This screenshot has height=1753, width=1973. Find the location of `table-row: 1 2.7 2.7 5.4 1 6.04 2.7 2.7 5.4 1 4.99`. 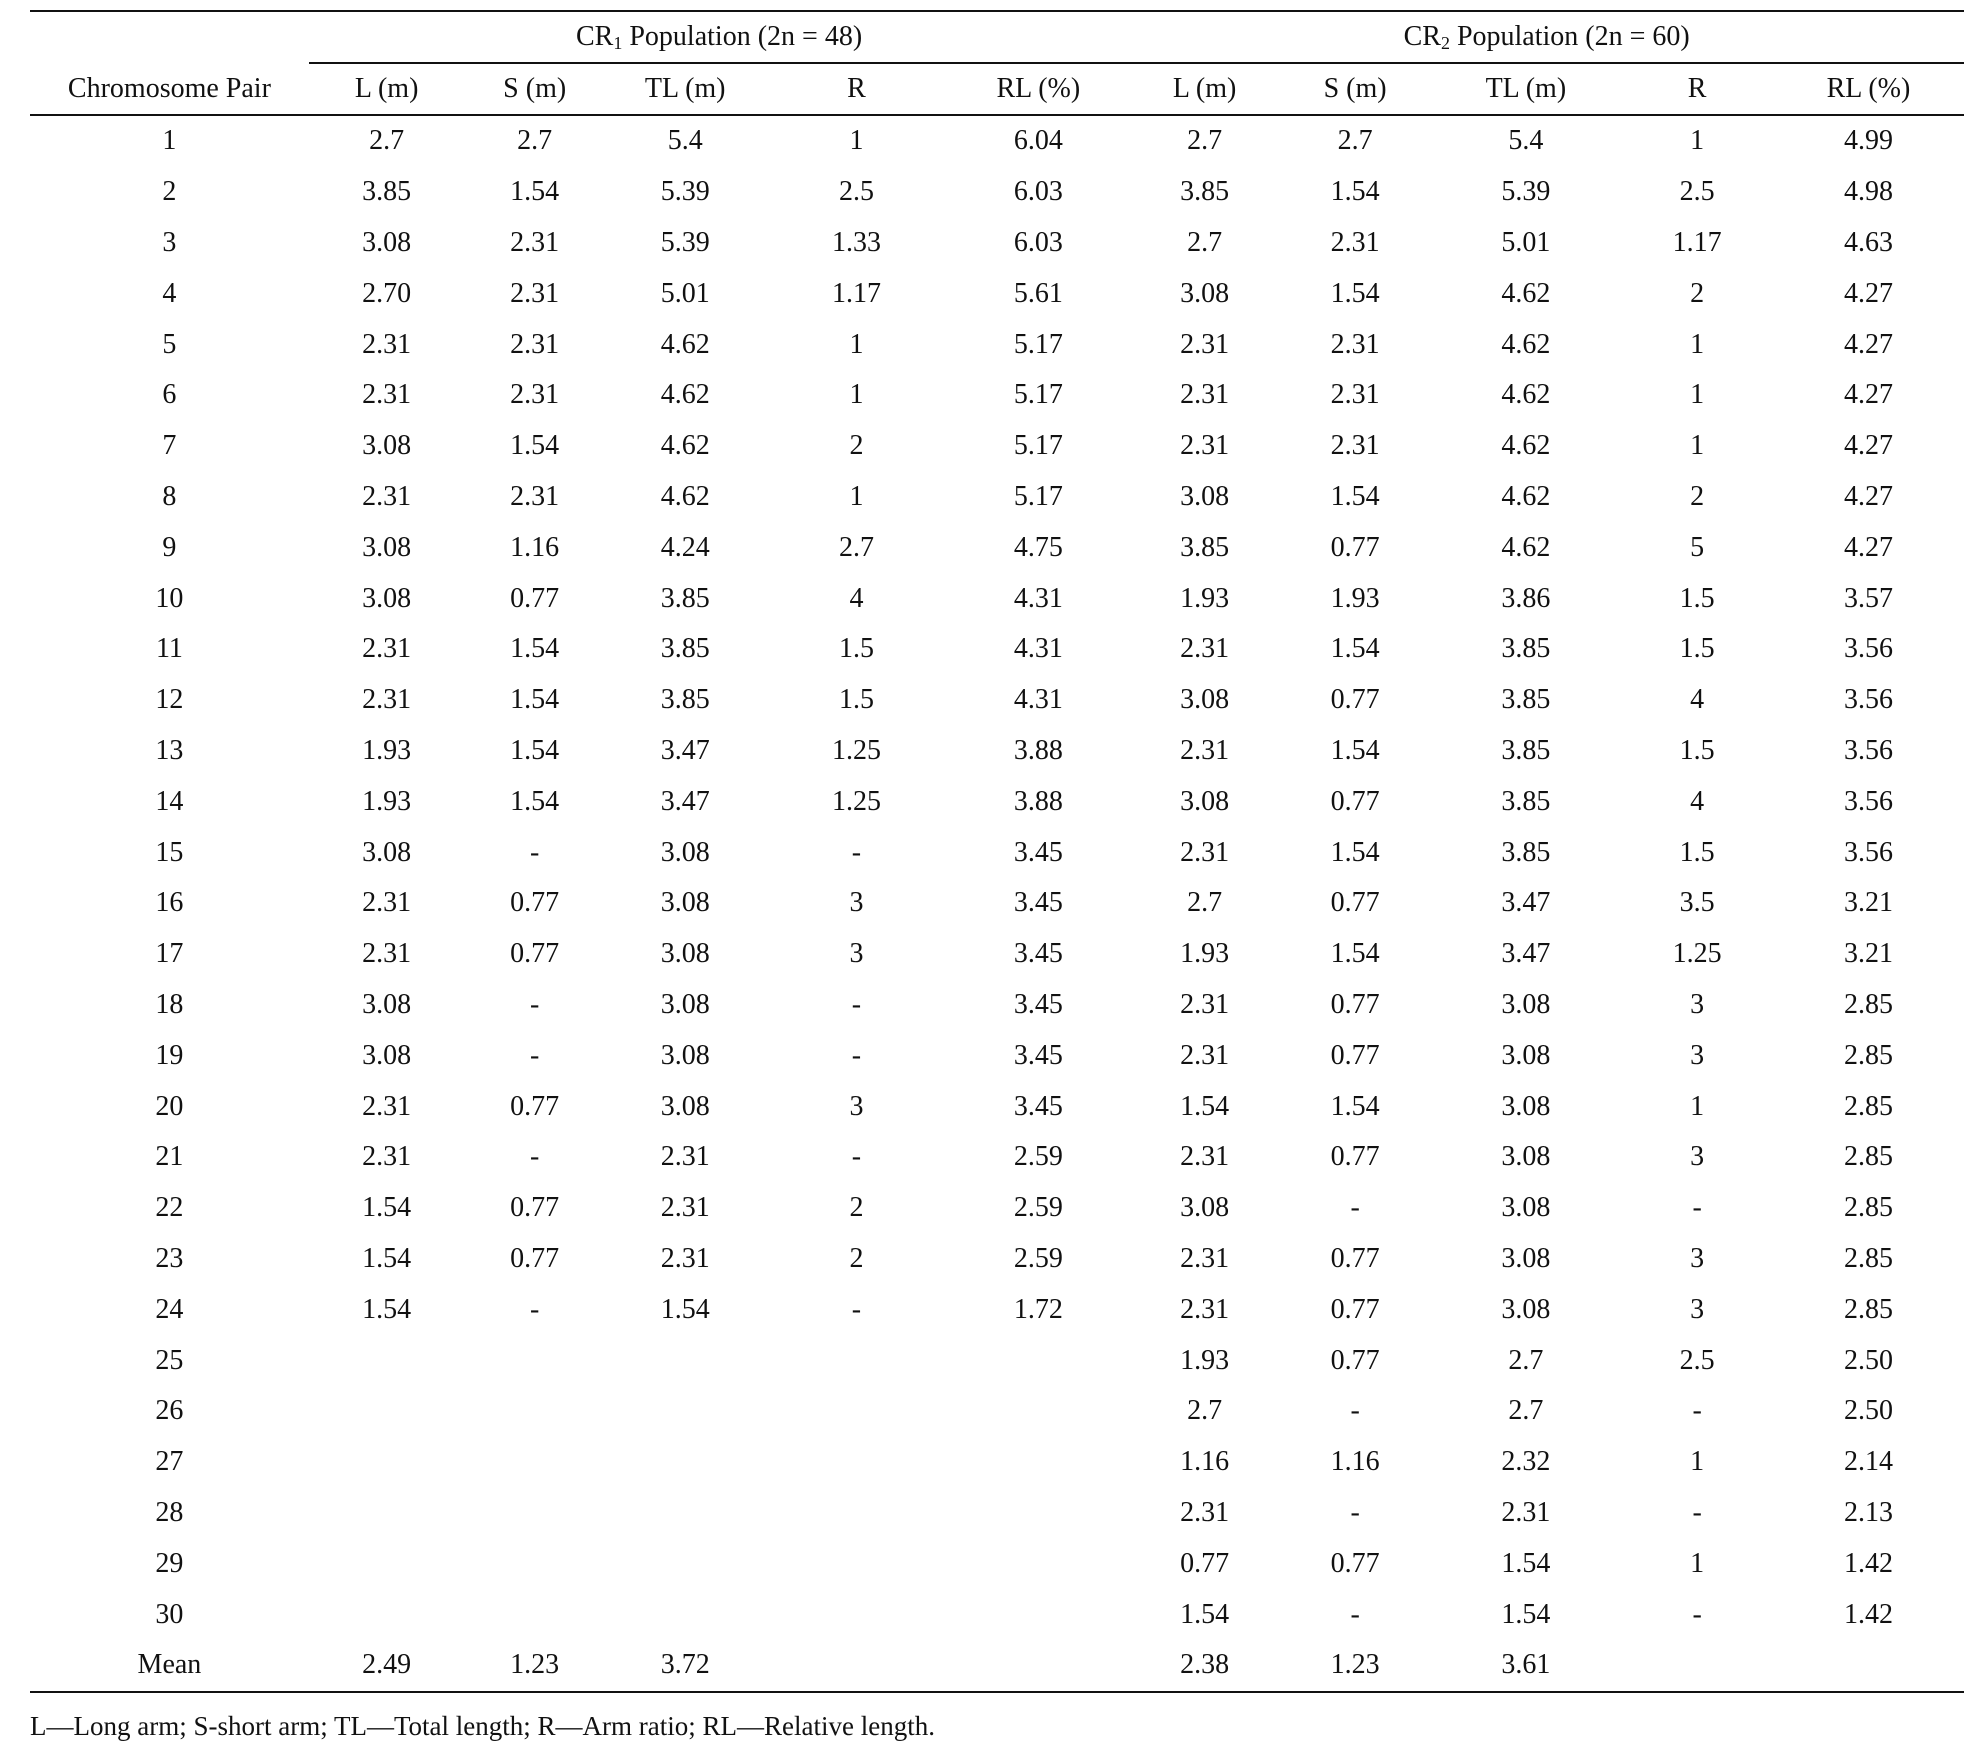

table-row: 1 2.7 2.7 5.4 1 6.04 2.7 2.7 5.4 1 4.99 is located at coordinates (997, 141).